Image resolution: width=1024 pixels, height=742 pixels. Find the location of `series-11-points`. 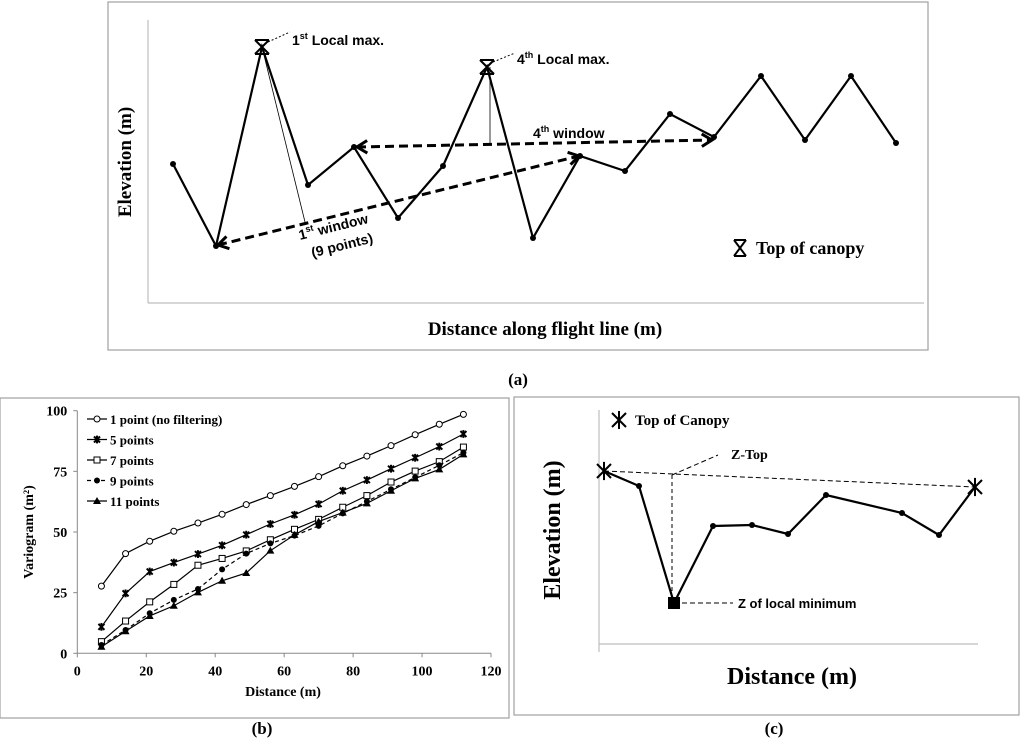

series-11-points is located at coordinates (282, 550).